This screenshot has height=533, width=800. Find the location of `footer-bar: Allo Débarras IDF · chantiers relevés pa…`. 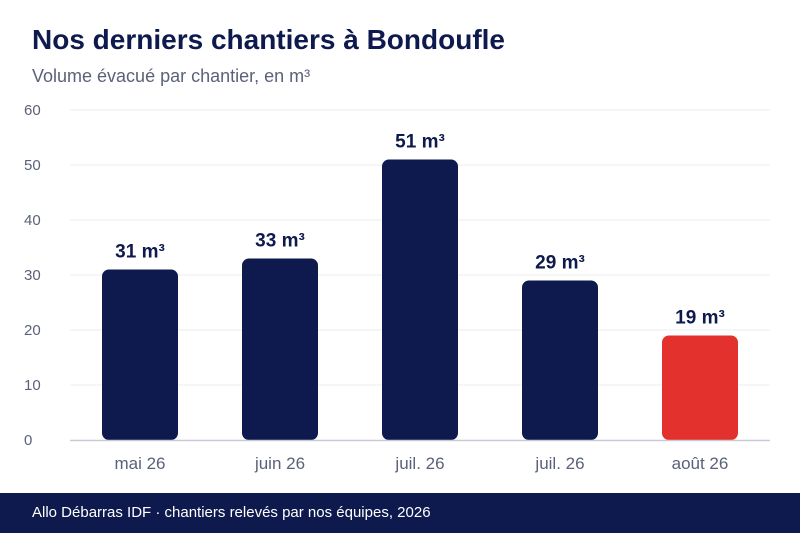

footer-bar: Allo Débarras IDF · chantiers relevés pa… is located at coordinates (400, 513).